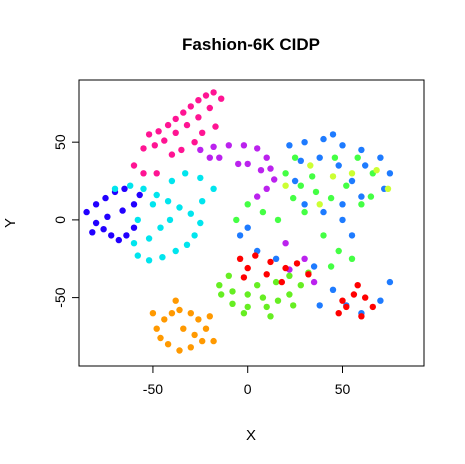 The height and width of the screenshot is (464, 465). I want to click on y-axis-label: Y, so click(10, 223).